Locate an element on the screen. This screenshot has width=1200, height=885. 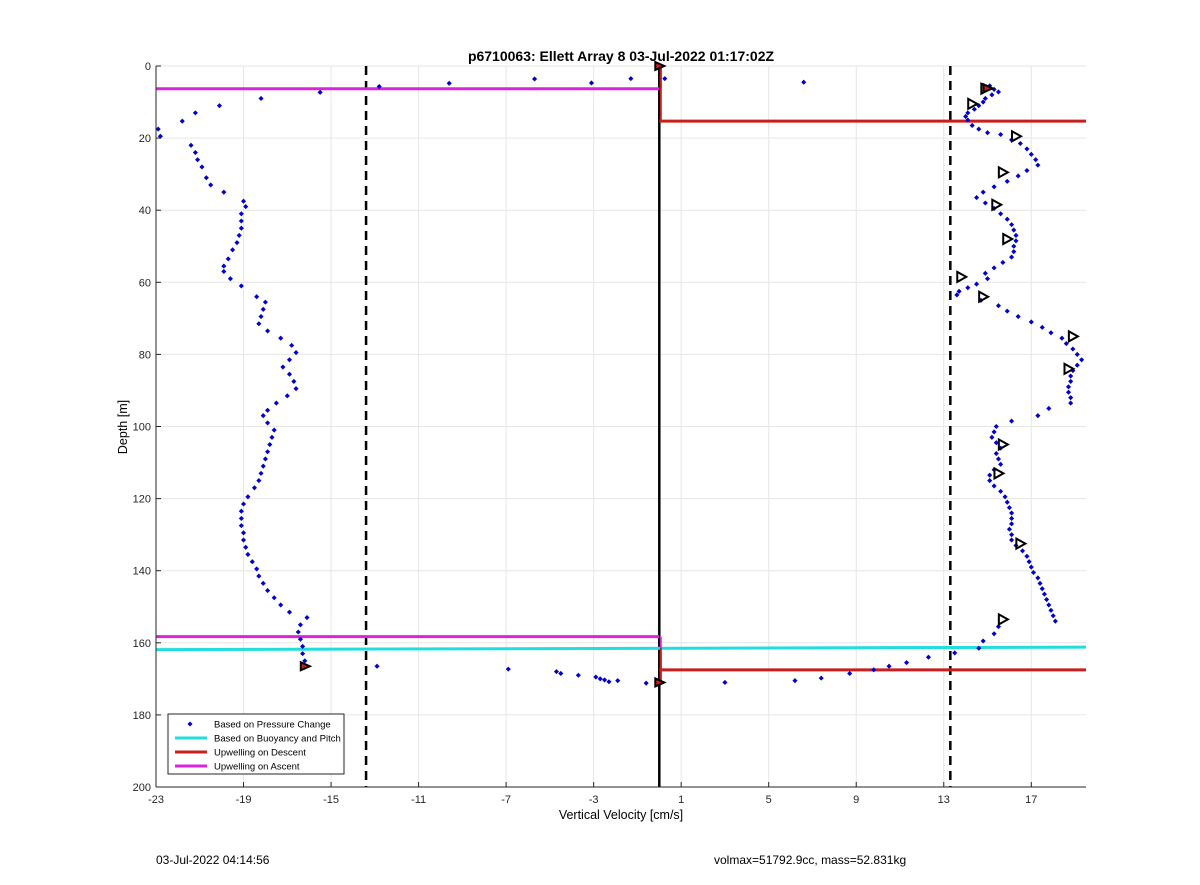
y-axis-label: Depth [m] is located at coordinates (123, 427).